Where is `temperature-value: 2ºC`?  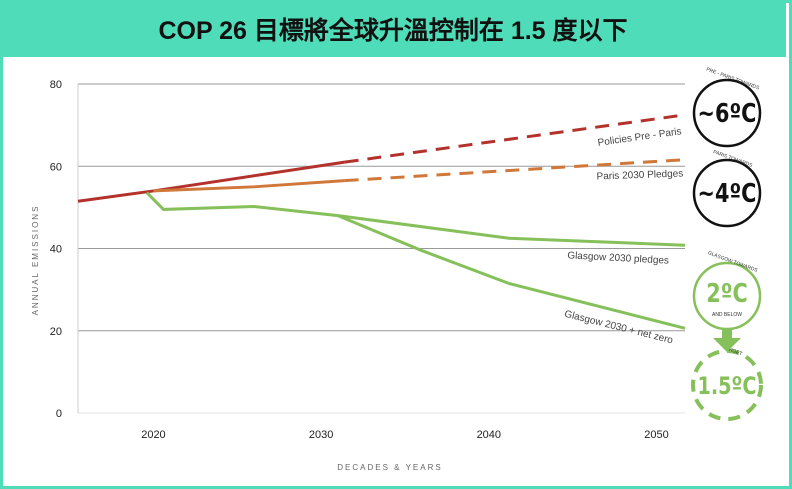 temperature-value: 2ºC is located at coordinates (726, 293).